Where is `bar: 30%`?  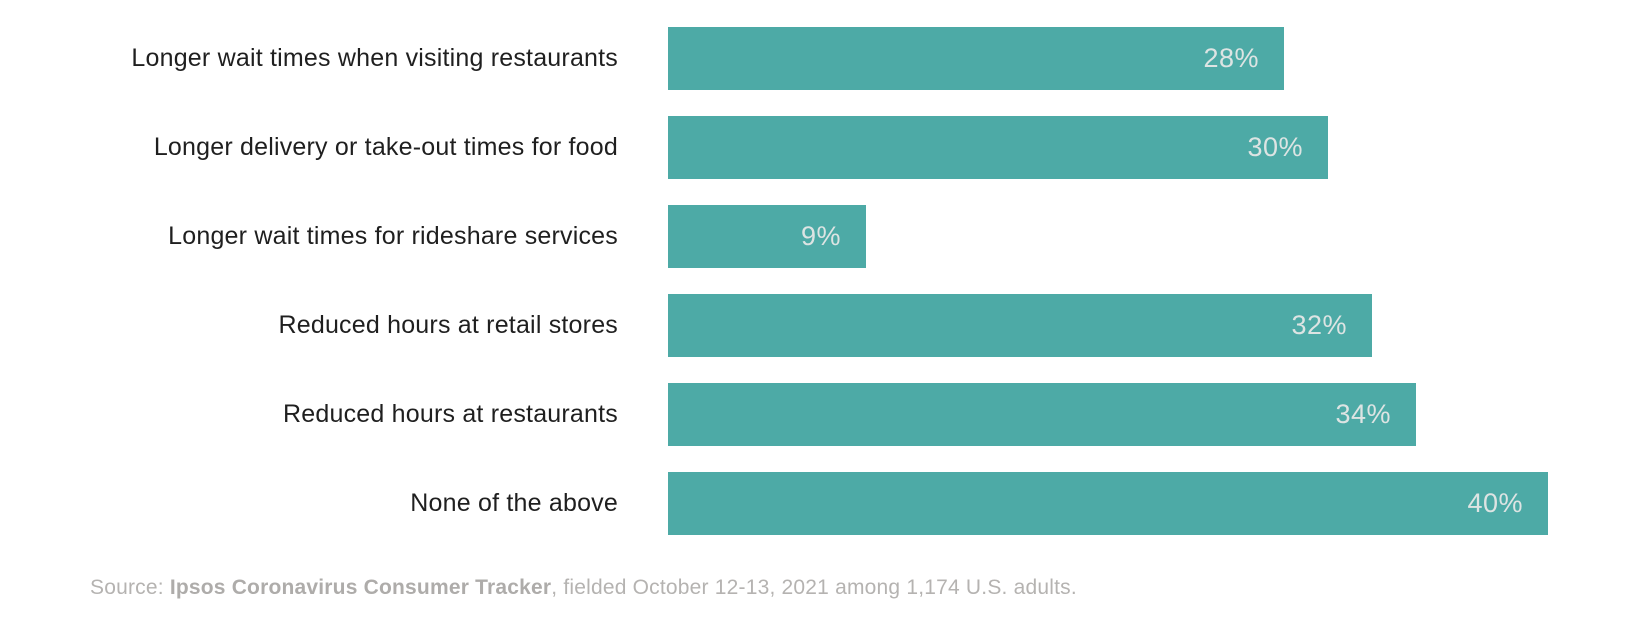 bar: 30% is located at coordinates (998, 147).